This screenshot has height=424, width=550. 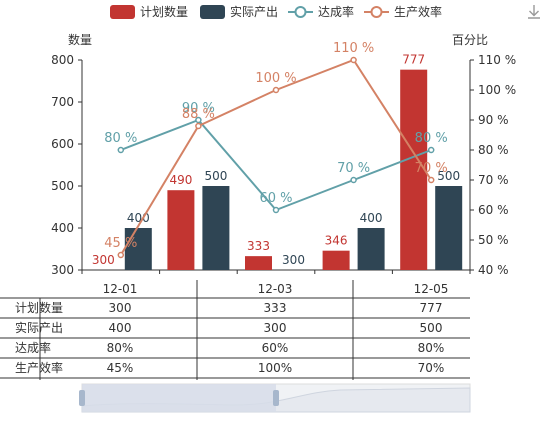 I want to click on download-icon-glyph, so click(x=534, y=12).